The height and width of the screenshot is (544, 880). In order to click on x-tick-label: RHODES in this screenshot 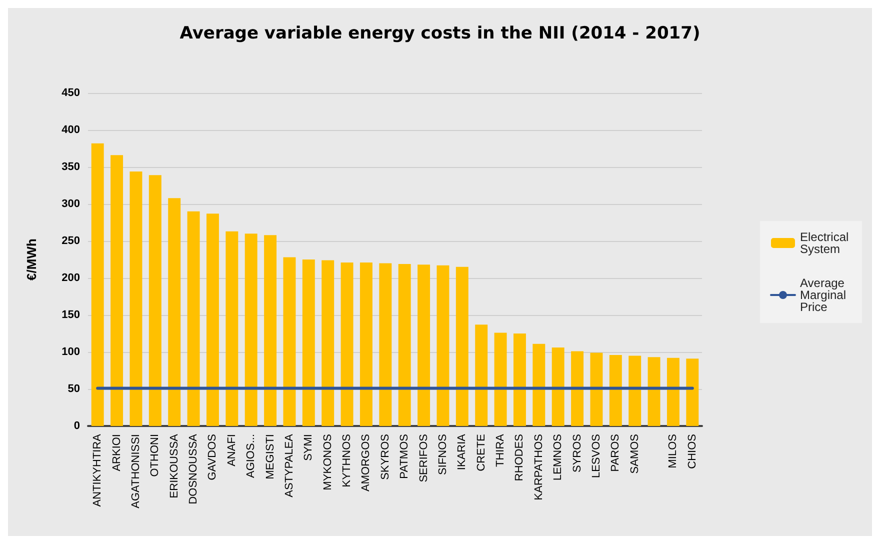, I will do `click(520, 458)`.